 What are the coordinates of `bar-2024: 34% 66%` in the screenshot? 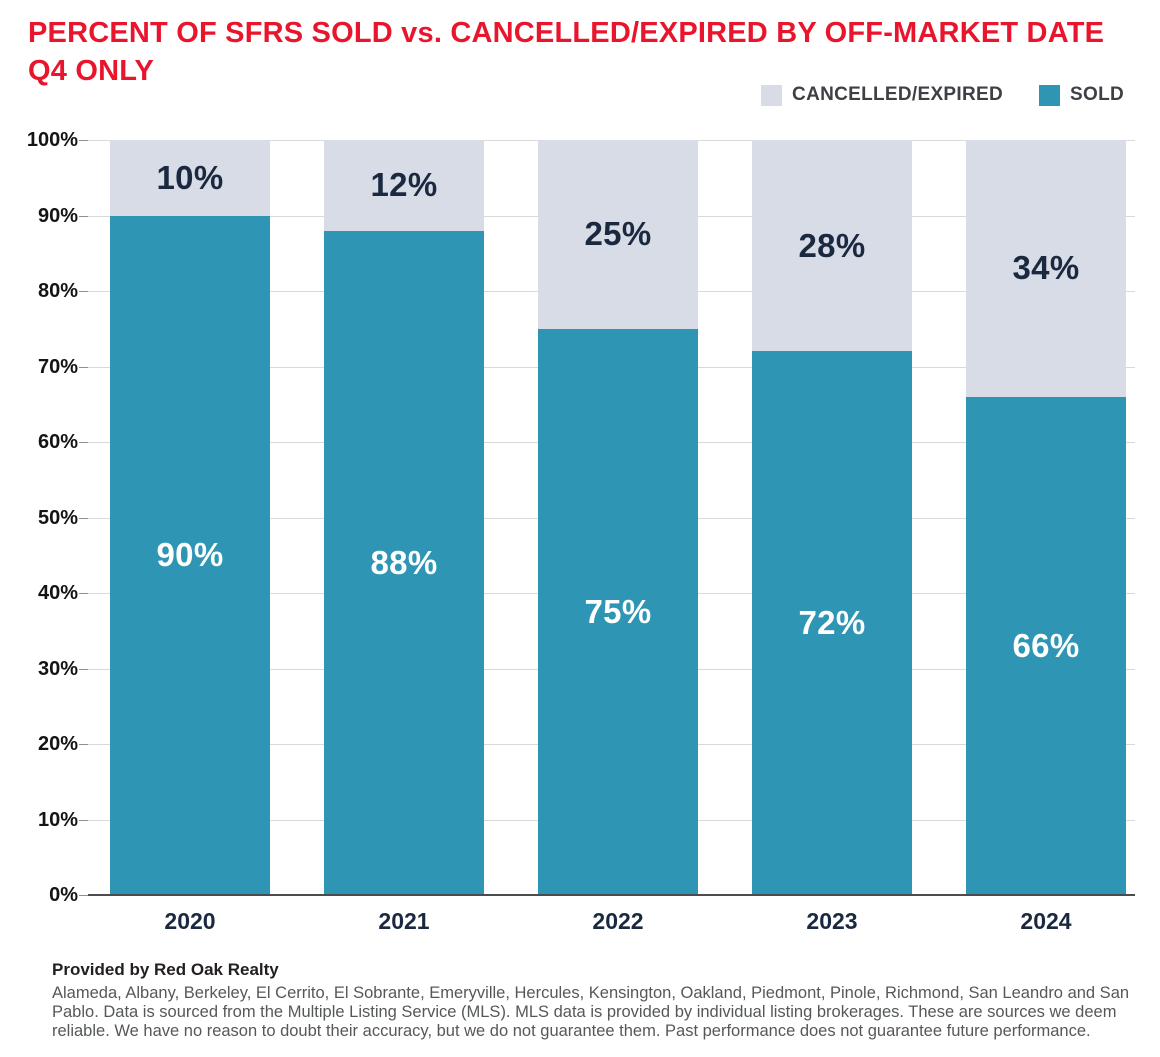 It's located at (1046, 517).